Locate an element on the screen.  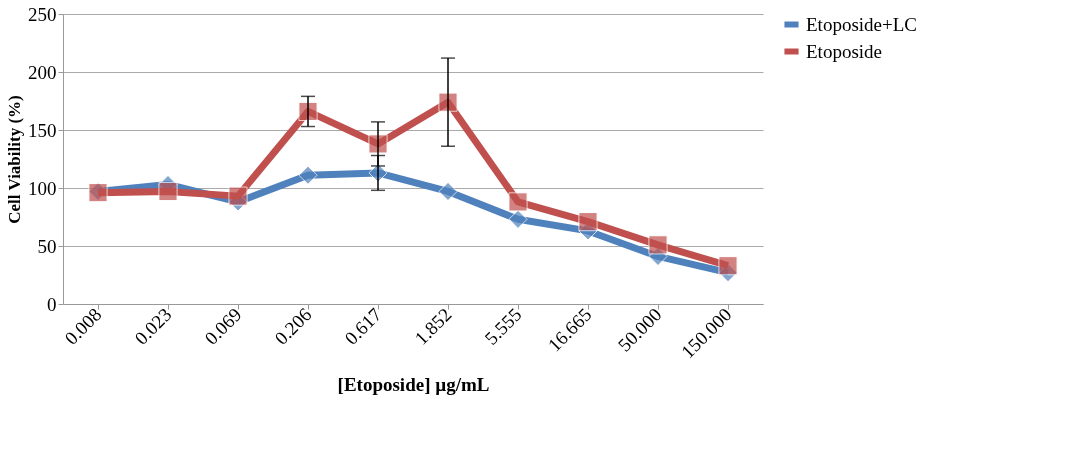
y-tick-label: 50 is located at coordinates (47, 246).